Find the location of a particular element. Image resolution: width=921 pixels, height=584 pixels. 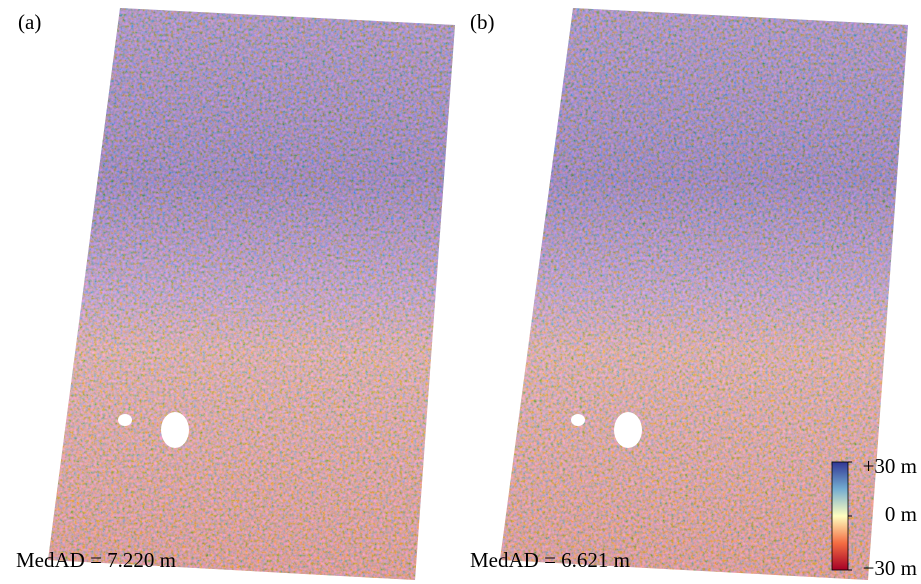

panel-caption: MedAD = 7.220 m is located at coordinates (96, 560).